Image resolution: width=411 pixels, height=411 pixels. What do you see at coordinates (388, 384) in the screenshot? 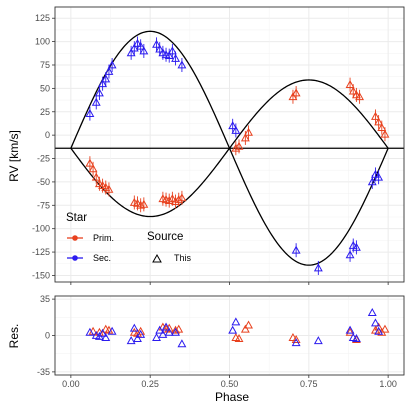
I see `x-tick-label: 1.00` at bounding box center [388, 384].